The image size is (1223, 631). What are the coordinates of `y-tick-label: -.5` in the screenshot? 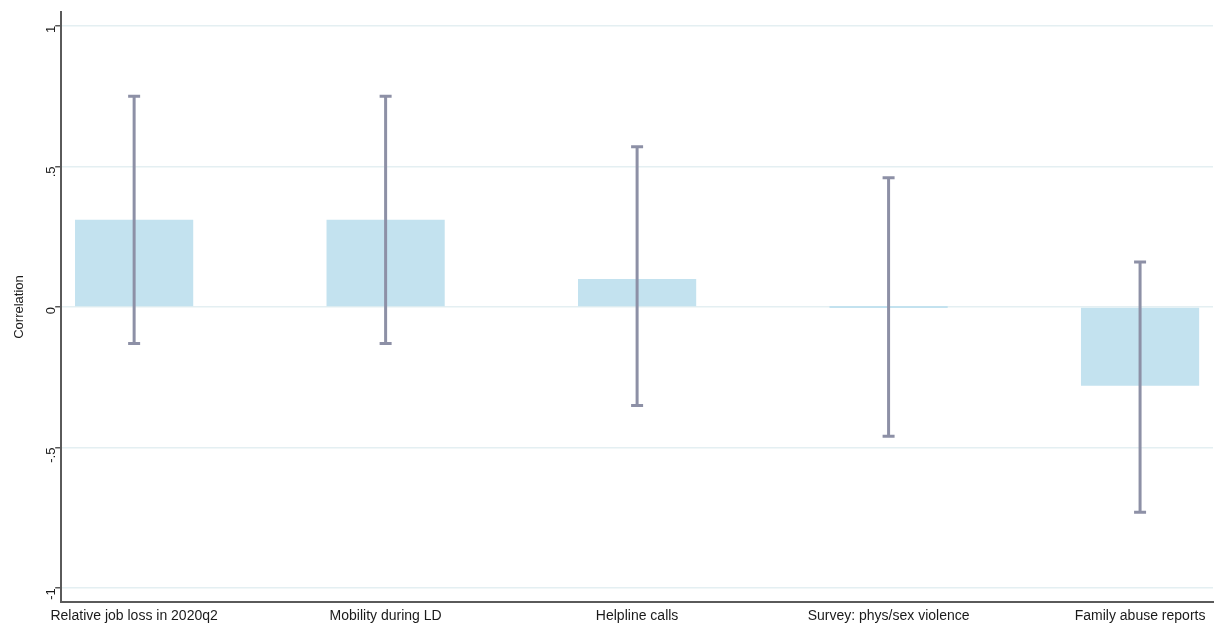 It's located at (50, 455).